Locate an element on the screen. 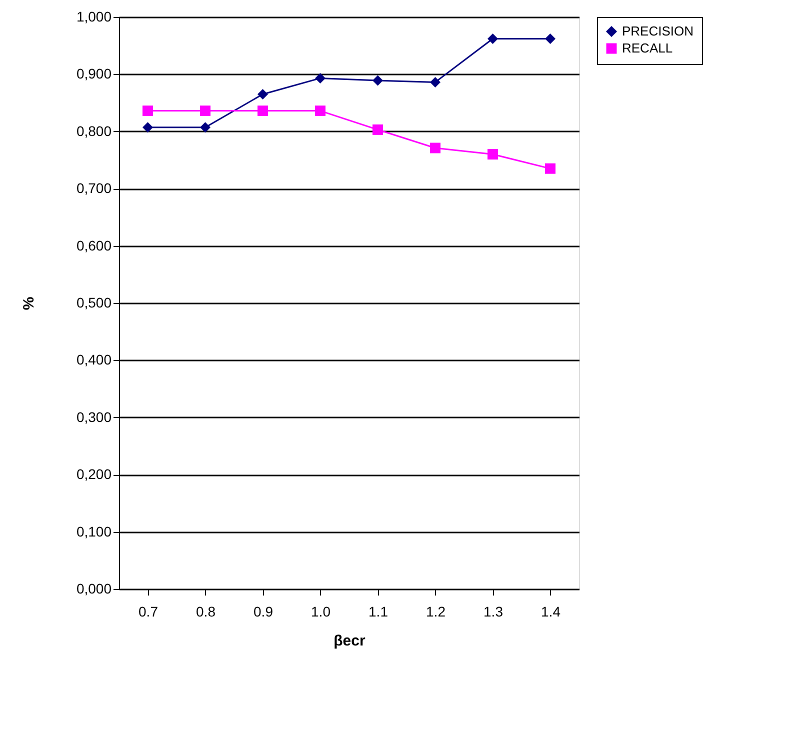 This screenshot has width=808, height=733. y-tick-label: 0,300 is located at coordinates (94, 416).